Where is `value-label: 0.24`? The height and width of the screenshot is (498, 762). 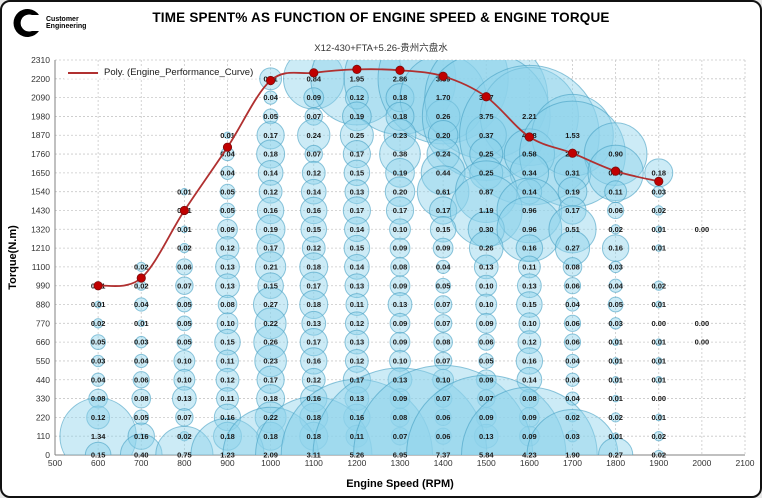
value-label: 0.24 is located at coordinates (443, 154).